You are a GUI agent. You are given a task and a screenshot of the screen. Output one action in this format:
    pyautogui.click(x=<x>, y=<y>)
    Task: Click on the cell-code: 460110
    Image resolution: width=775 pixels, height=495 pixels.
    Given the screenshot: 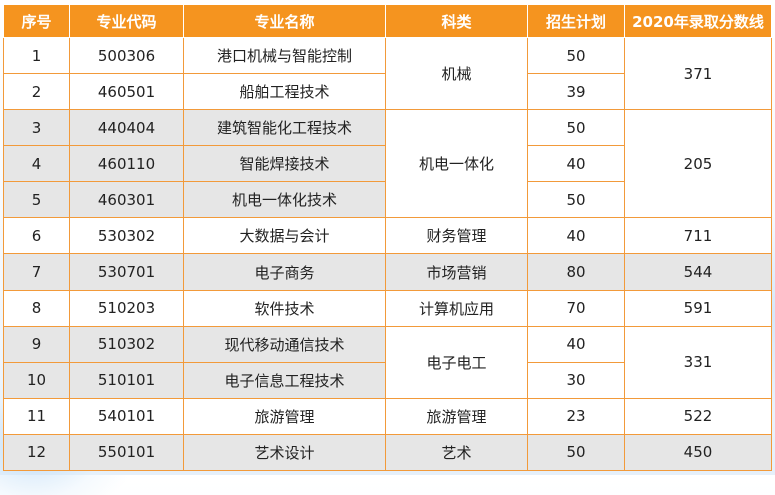 What is the action you would take?
    pyautogui.click(x=126, y=164)
    